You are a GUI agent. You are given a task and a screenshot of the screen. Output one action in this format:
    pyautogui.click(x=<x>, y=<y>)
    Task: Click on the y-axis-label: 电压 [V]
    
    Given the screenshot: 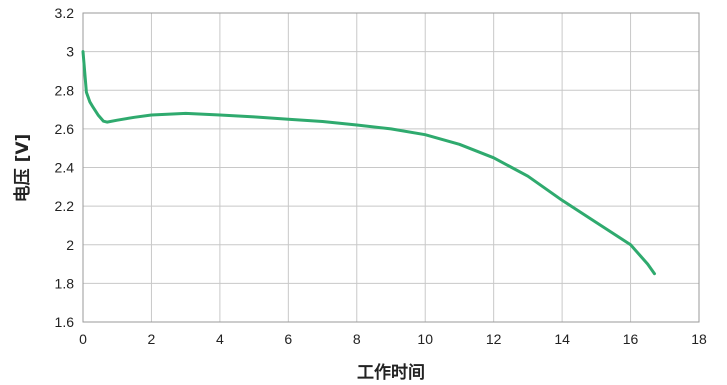 What is the action you would take?
    pyautogui.click(x=22, y=168)
    